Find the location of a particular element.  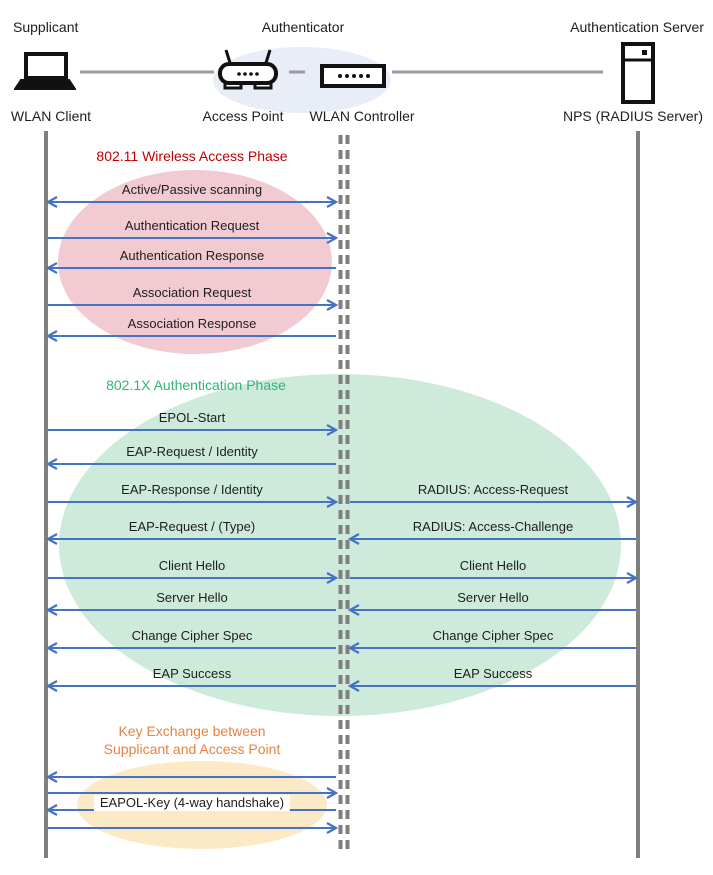

role-authentication-server: Authentication Server is located at coordinates (637, 27).